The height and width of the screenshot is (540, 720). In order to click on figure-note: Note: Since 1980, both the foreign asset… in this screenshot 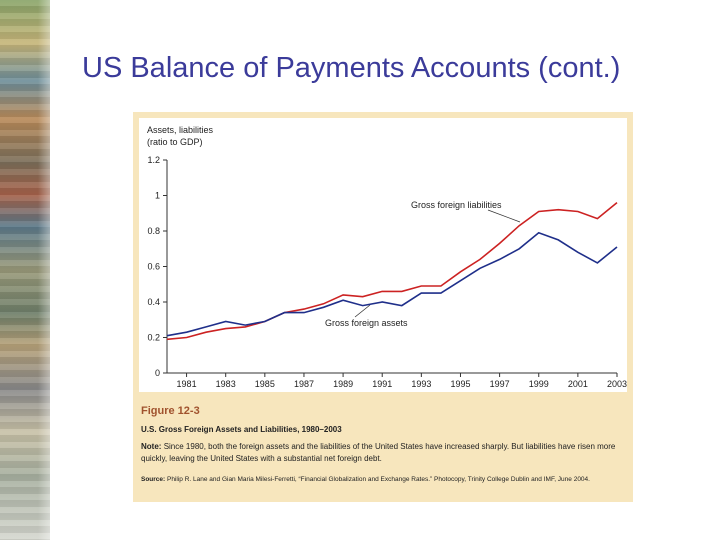, I will do `click(381, 453)`.